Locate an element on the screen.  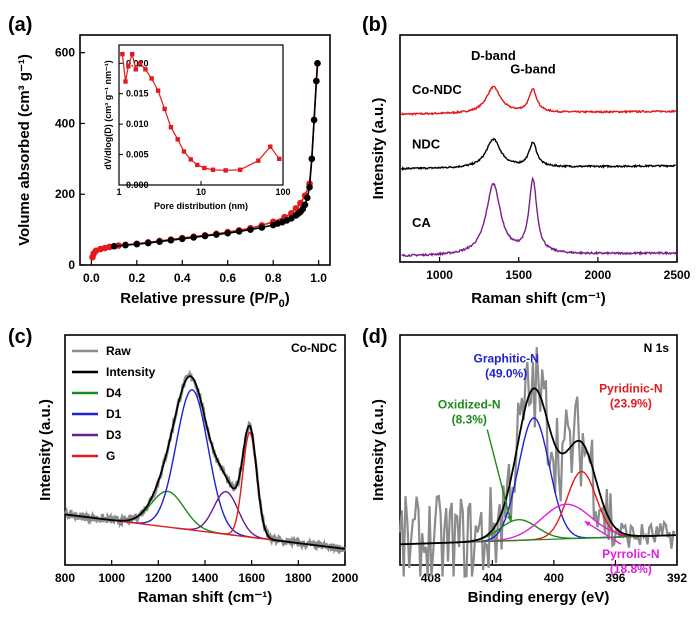
inset-y-tick-label: 0.010 is located at coordinates (137, 124).